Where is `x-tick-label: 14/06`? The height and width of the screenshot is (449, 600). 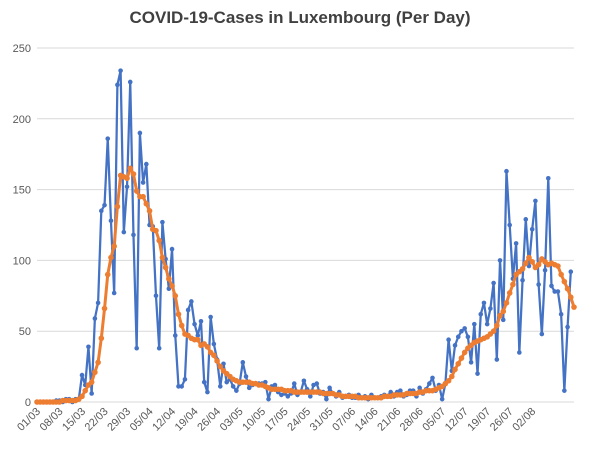 x-tick-label: 14/06 is located at coordinates (367, 420).